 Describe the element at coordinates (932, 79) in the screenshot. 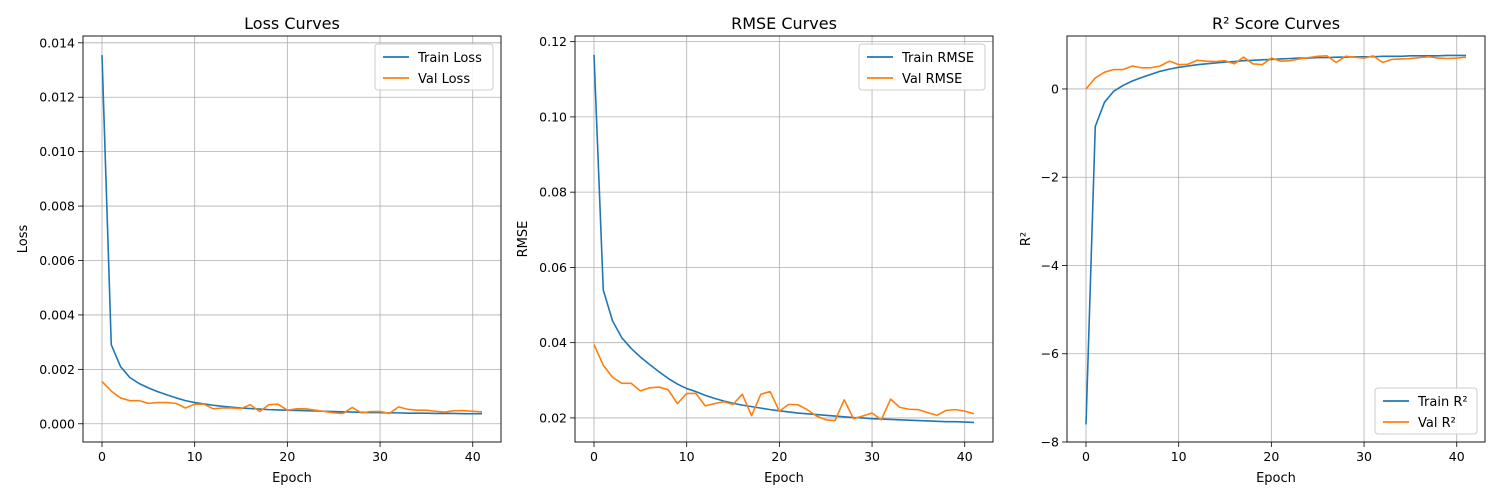

I see `legend-label: Val RMSE` at that location.